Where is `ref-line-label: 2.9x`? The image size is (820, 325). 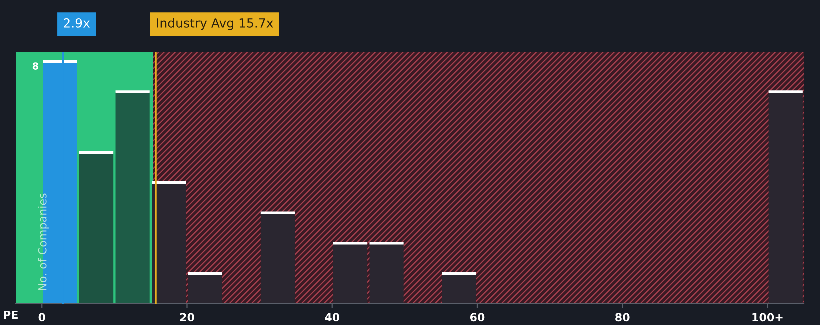 ref-line-label: 2.9x is located at coordinates (77, 23).